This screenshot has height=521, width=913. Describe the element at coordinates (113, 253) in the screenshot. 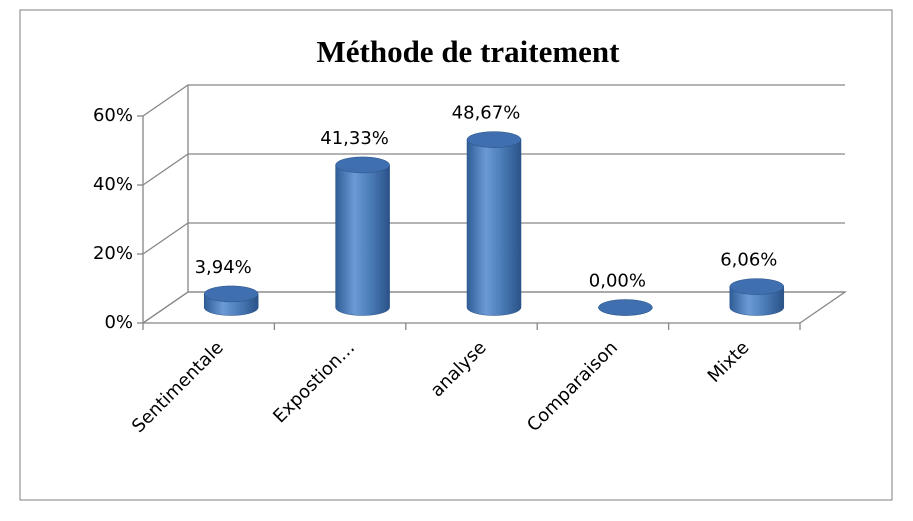

I see `y-tick-label: 20%` at that location.